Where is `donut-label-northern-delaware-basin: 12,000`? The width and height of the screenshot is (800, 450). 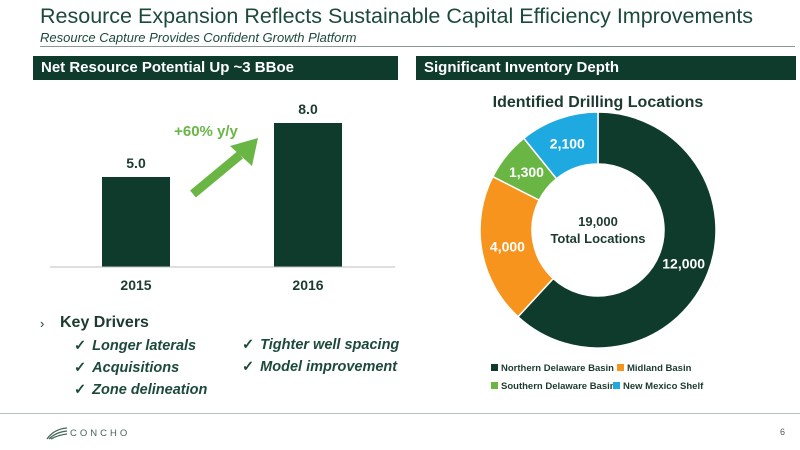
donut-label-northern-delaware-basin: 12,000 is located at coordinates (683, 263).